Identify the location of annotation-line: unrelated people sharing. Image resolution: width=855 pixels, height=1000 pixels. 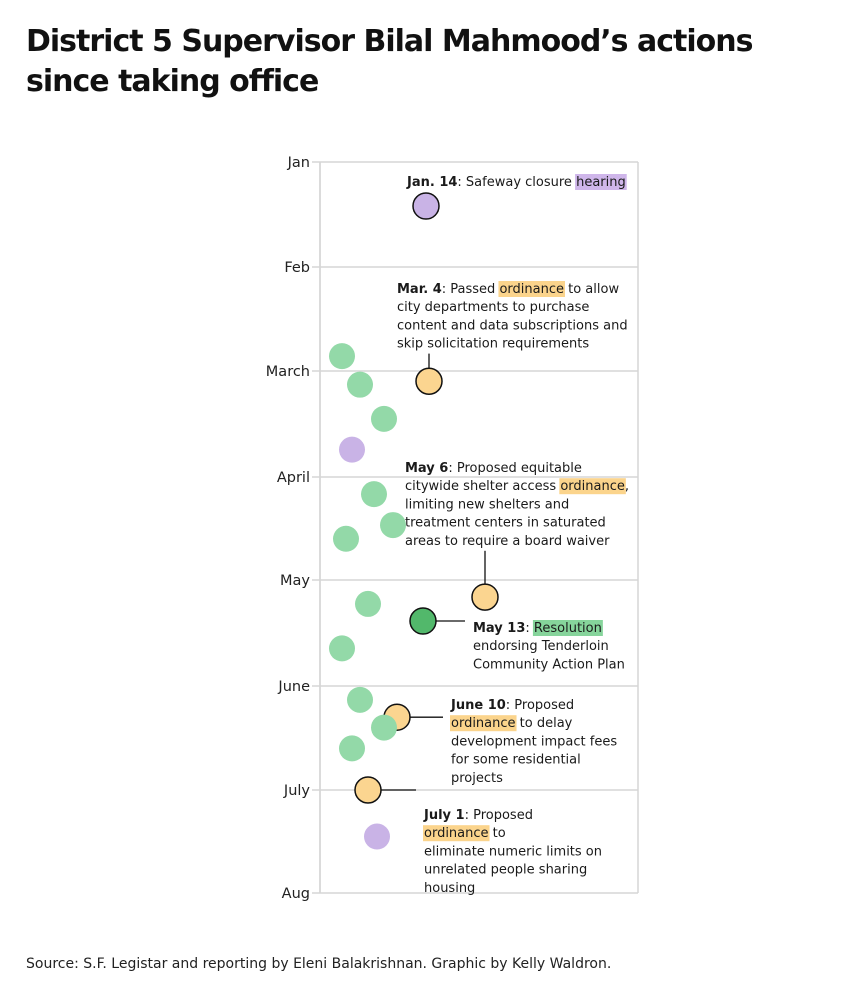
(505, 870).